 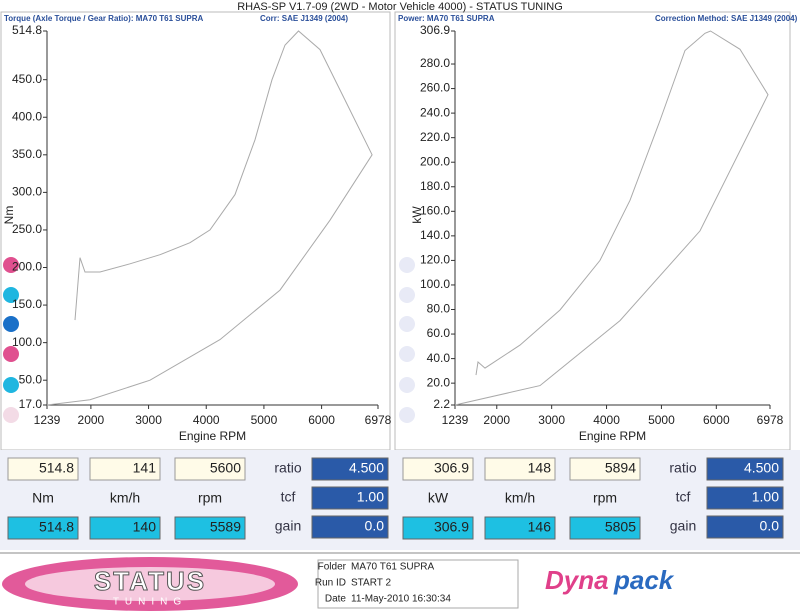 I want to click on field-label: Folder, so click(x=332, y=567).